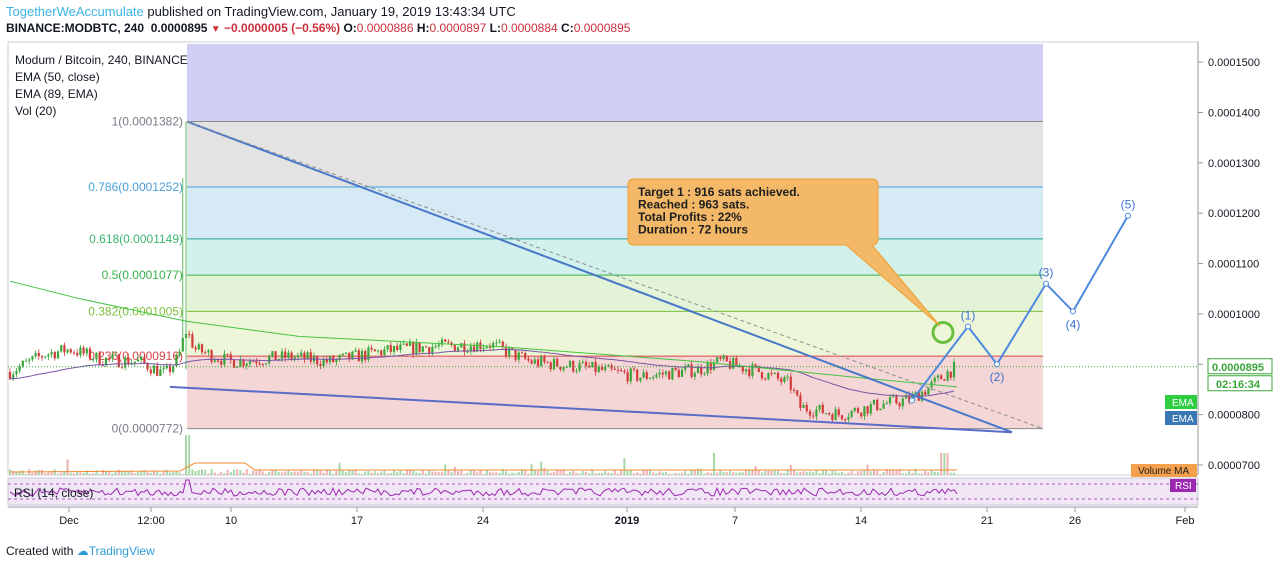  What do you see at coordinates (1234, 113) in the screenshot?
I see `y-tick-label: 0.0001400` at bounding box center [1234, 113].